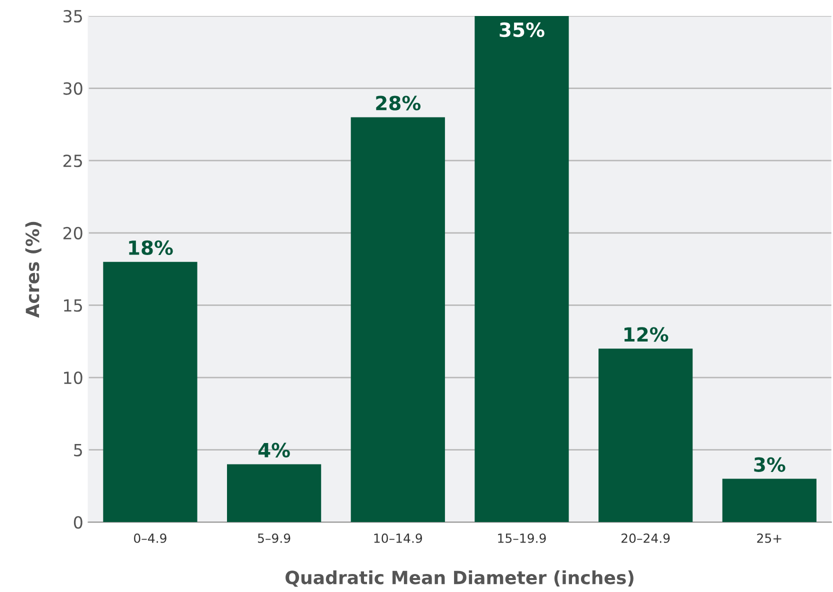 This screenshot has height=592, width=833. What do you see at coordinates (73, 305) in the screenshot?
I see `y-tick-label: 15` at bounding box center [73, 305].